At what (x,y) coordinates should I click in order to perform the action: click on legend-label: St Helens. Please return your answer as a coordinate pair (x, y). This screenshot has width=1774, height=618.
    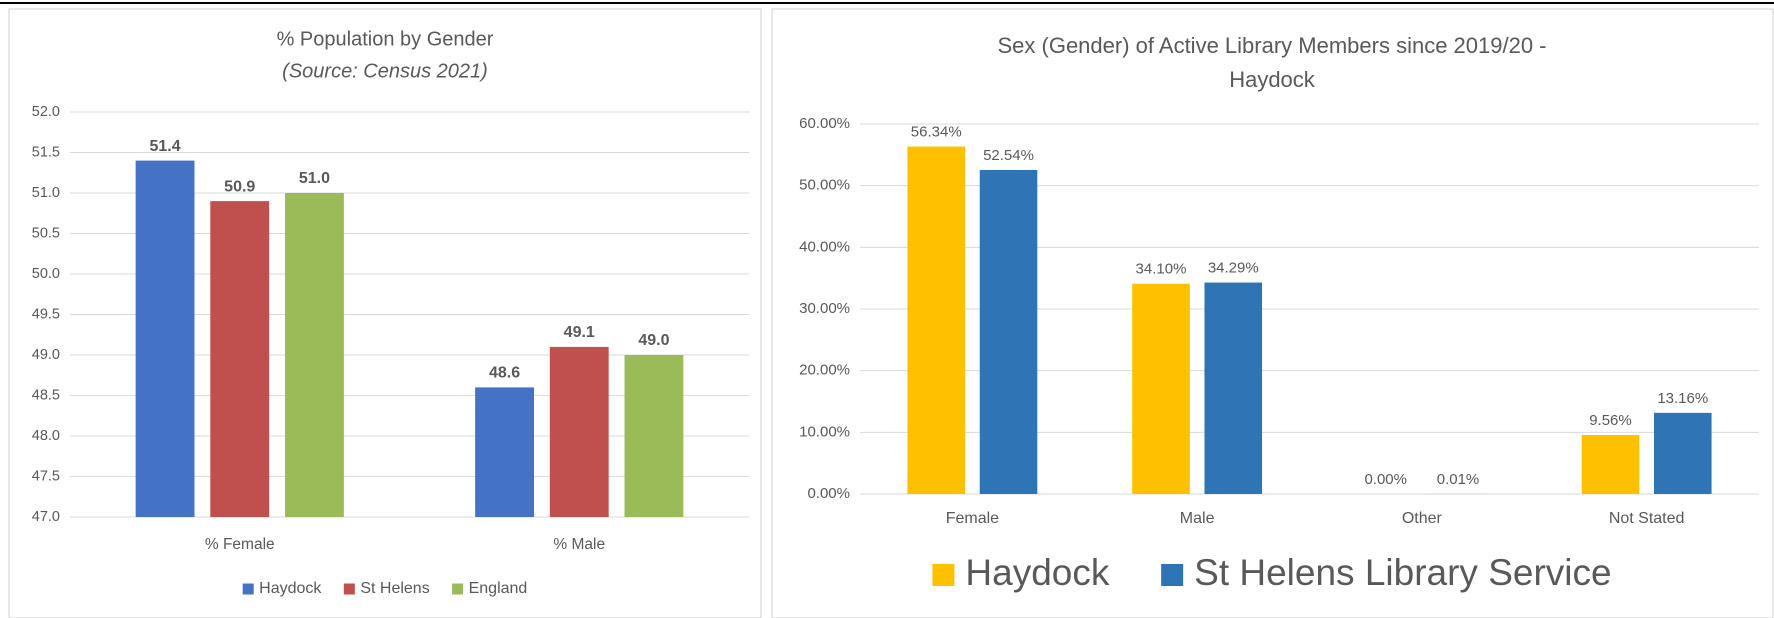
    Looking at the image, I should click on (394, 588).